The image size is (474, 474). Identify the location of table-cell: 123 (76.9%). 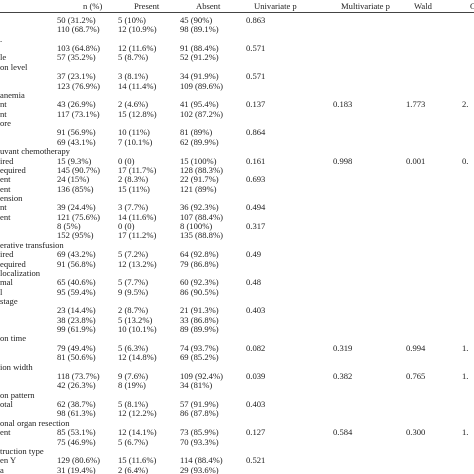
(78, 85).